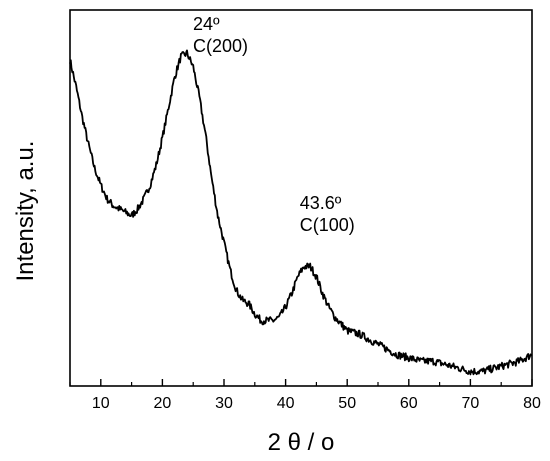  Describe the element at coordinates (327, 214) in the screenshot. I see `peak-annotation: 43.6º C(100)` at that location.